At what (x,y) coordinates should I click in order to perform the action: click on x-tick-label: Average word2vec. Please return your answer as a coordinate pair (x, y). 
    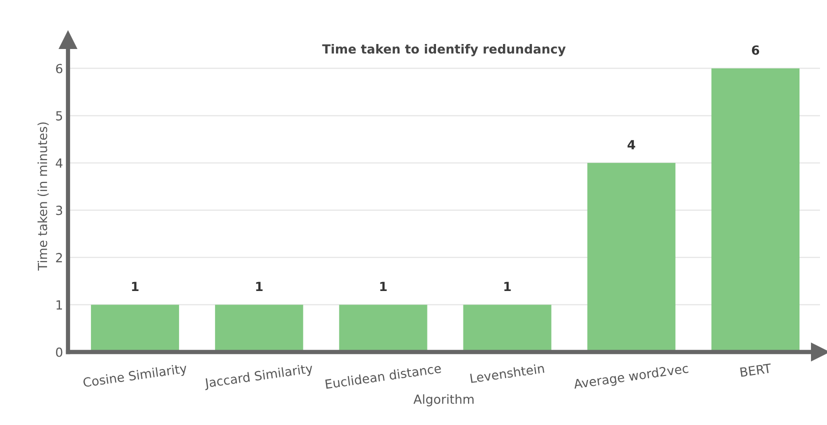
    Looking at the image, I should click on (631, 377).